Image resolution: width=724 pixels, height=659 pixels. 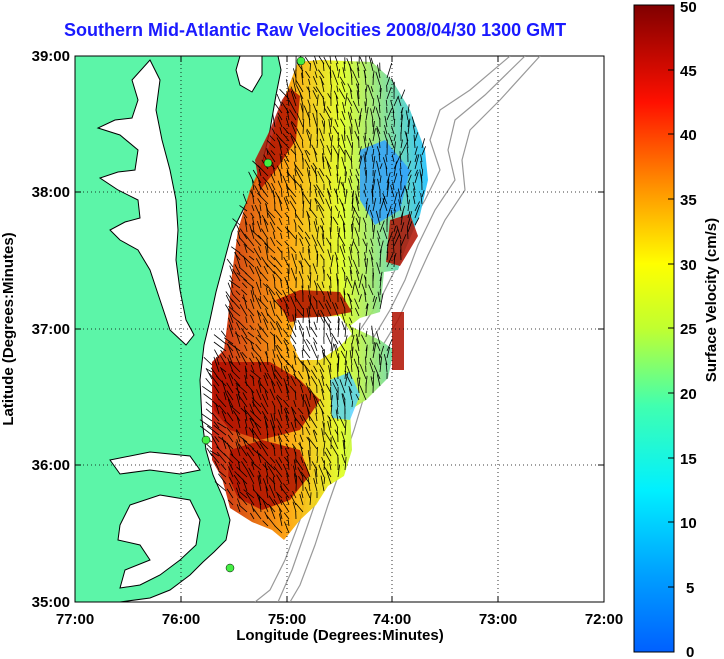 I want to click on colorbar, so click(x=654, y=328).